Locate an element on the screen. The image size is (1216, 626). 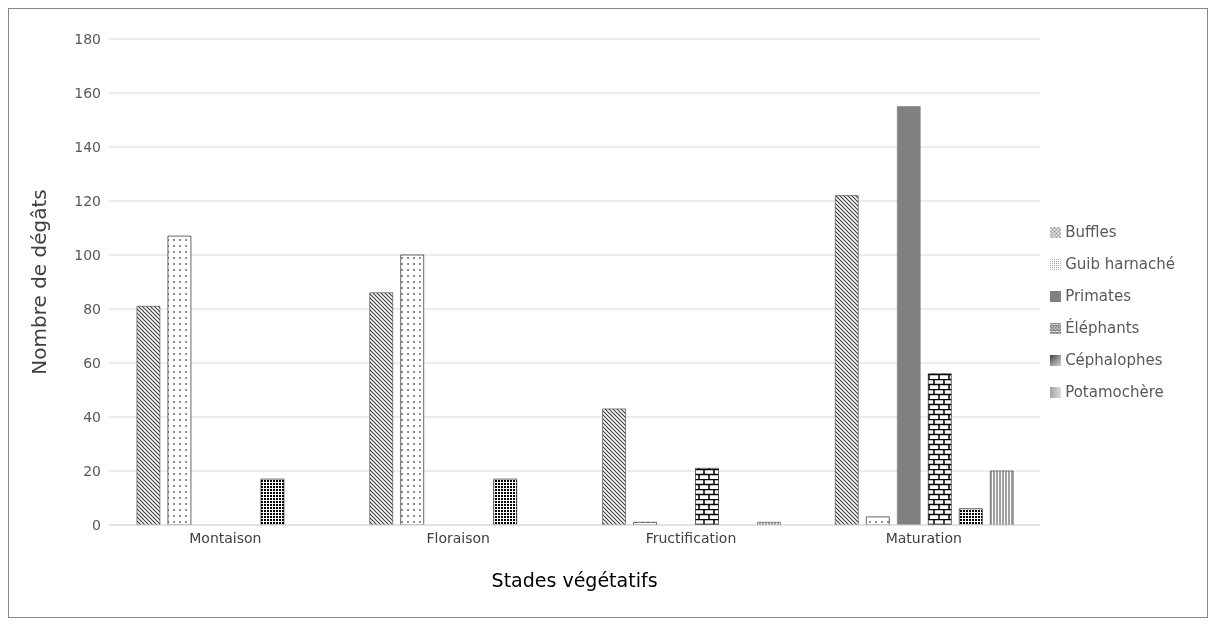
y-tick-label: 60 is located at coordinates (92, 362).